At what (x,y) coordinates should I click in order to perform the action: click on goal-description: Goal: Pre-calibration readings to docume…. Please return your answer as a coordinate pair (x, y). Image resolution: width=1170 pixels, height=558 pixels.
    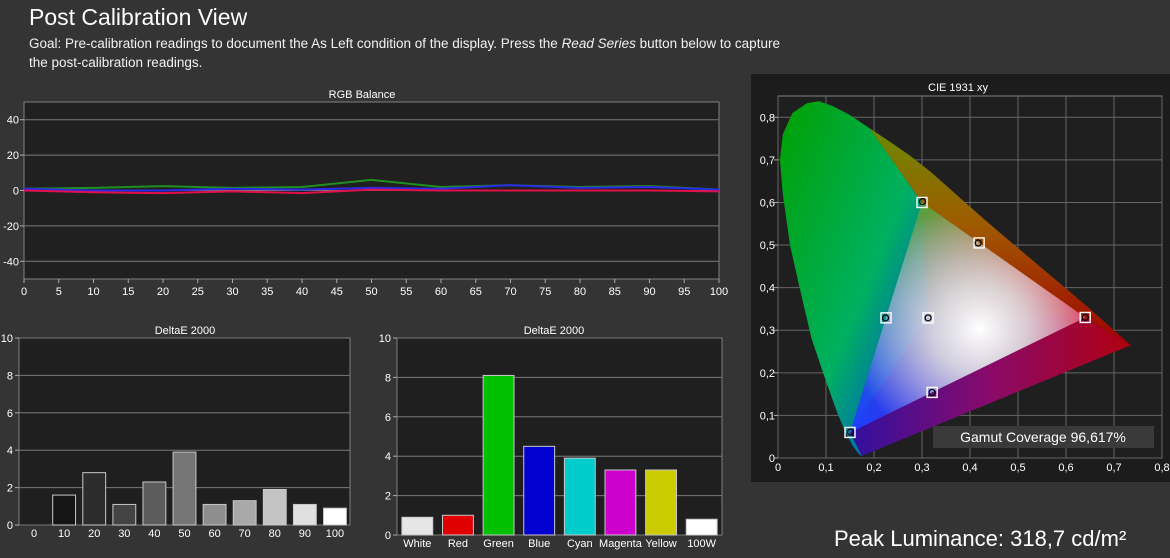
    Looking at the image, I should click on (409, 53).